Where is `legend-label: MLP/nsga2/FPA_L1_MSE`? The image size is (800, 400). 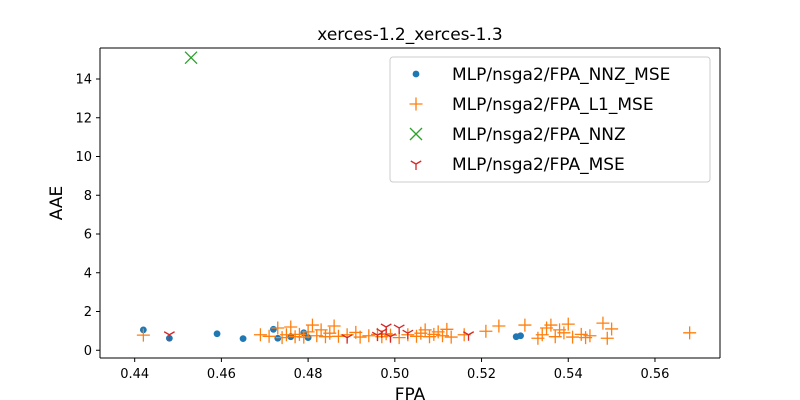 legend-label: MLP/nsga2/FPA_L1_MSE is located at coordinates (553, 105).